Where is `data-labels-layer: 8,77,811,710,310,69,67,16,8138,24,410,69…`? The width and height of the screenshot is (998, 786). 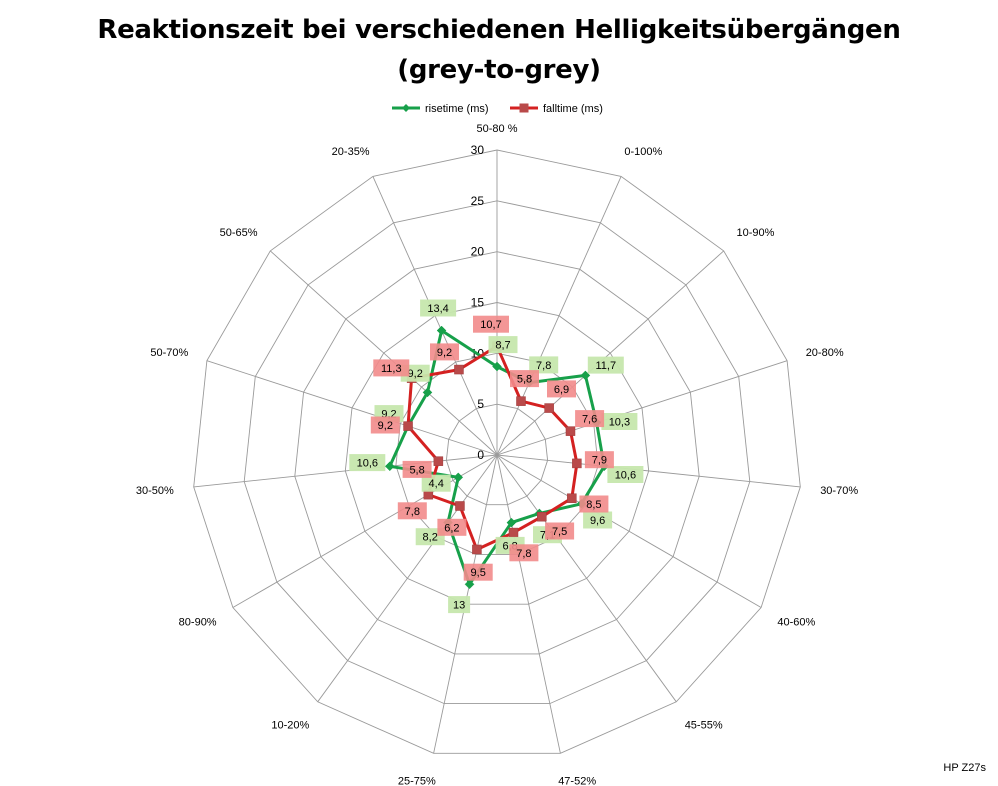 data-labels-layer: 8,77,811,710,310,69,67,16,8138,24,410,69… is located at coordinates (496, 456).